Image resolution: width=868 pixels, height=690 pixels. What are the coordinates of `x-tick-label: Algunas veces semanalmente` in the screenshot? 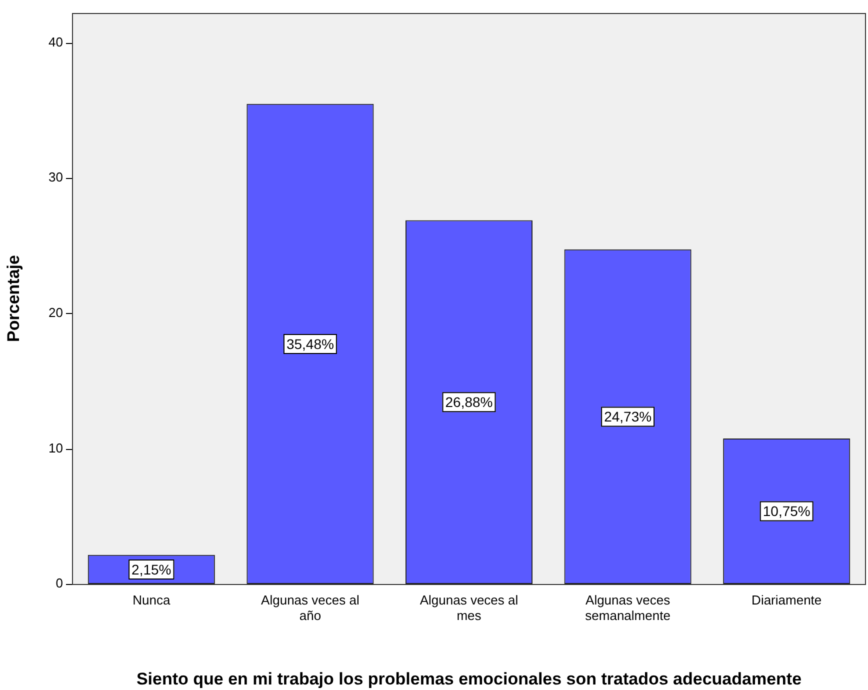 It's located at (628, 607).